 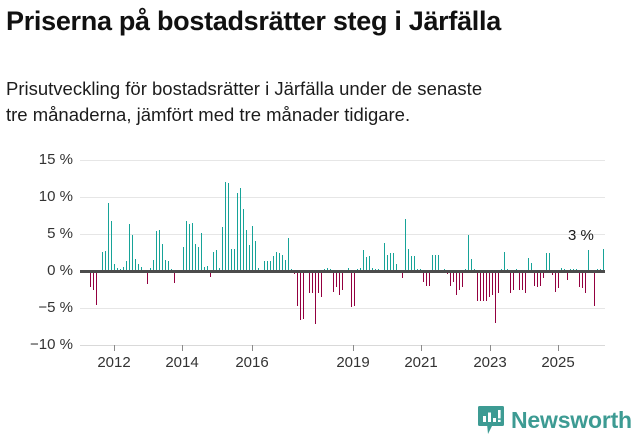 What do you see at coordinates (342, 271) in the screenshot?
I see `zero-baseline` at bounding box center [342, 271].